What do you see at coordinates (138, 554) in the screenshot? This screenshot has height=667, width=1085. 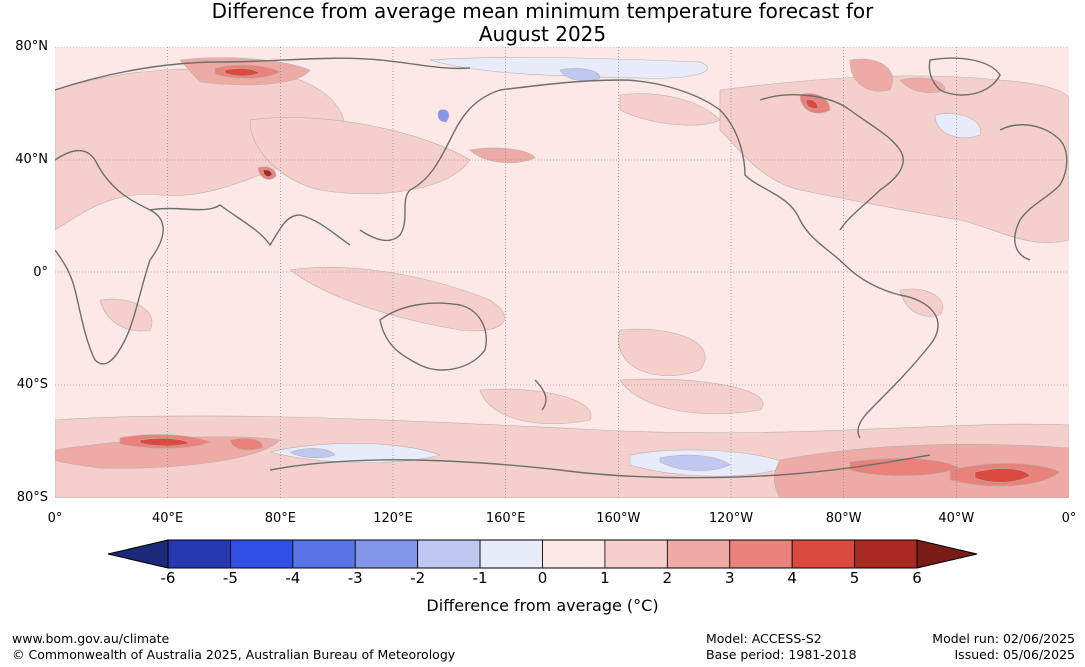 I see `colorbar-low-extension` at bounding box center [138, 554].